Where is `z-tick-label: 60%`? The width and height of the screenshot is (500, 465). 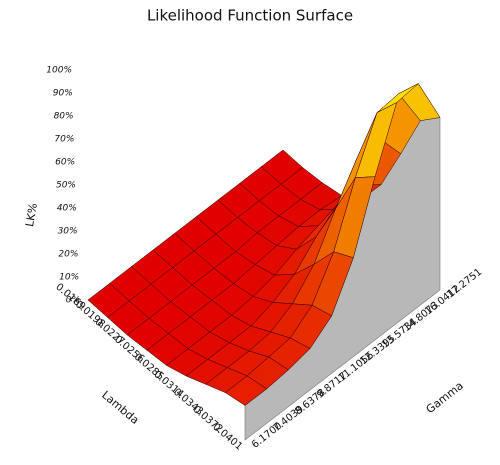
z-tick-label: 60% is located at coordinates (65, 163).